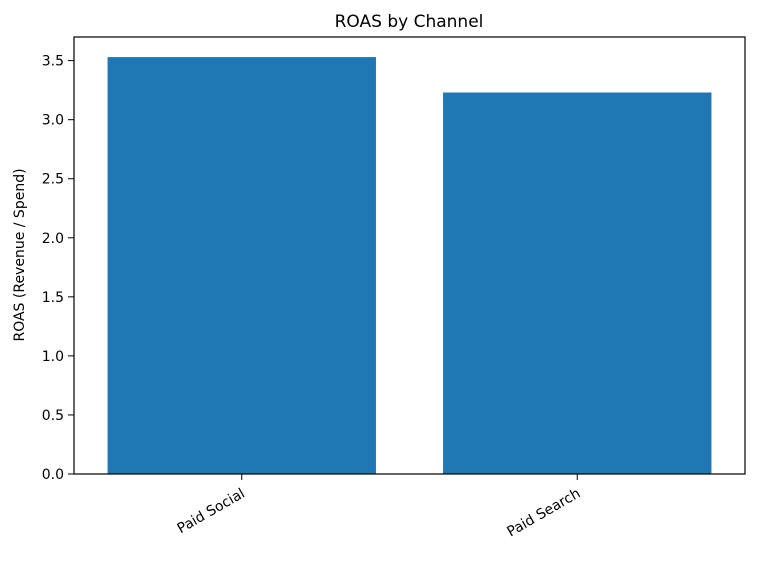 Image resolution: width=757 pixels, height=562 pixels. Describe the element at coordinates (53, 357) in the screenshot. I see `y-tick-label: 1.0` at that location.